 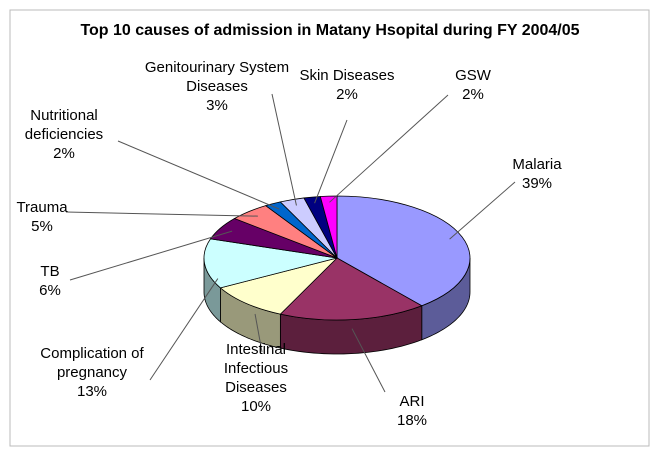 I want to click on category-label: Nutritional deficiencies, so click(x=64, y=125).